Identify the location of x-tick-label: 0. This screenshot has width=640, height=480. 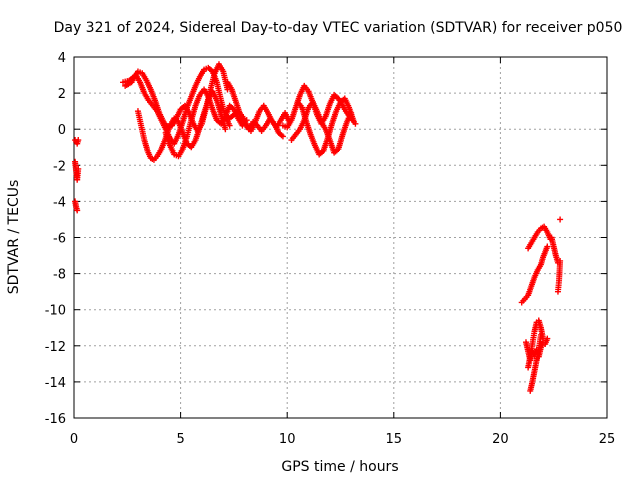
(74, 439).